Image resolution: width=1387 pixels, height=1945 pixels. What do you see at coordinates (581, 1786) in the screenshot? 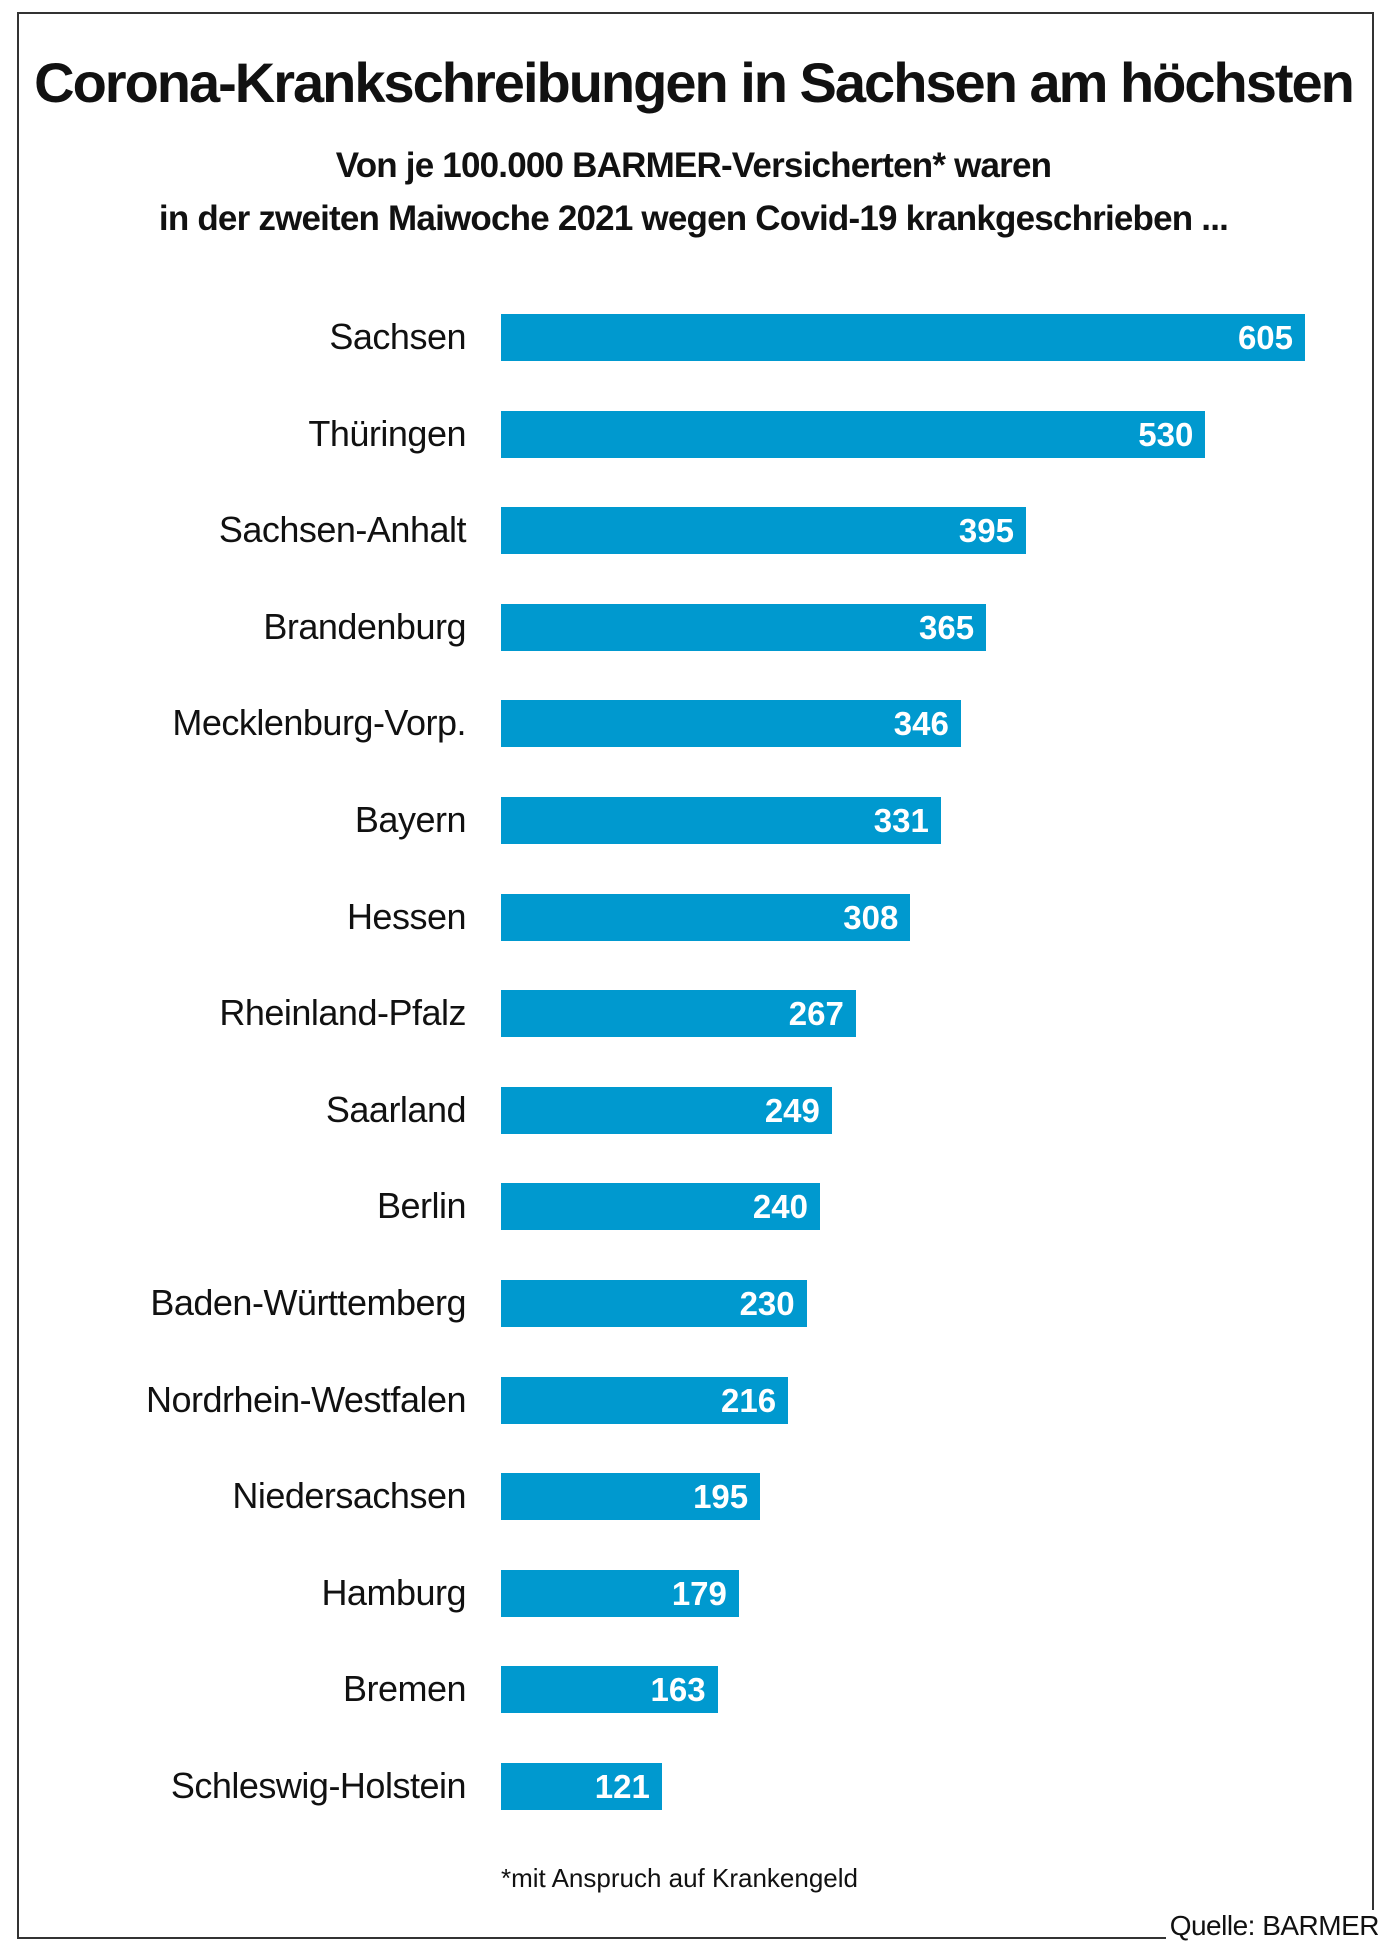
I see `bar: 121` at bounding box center [581, 1786].